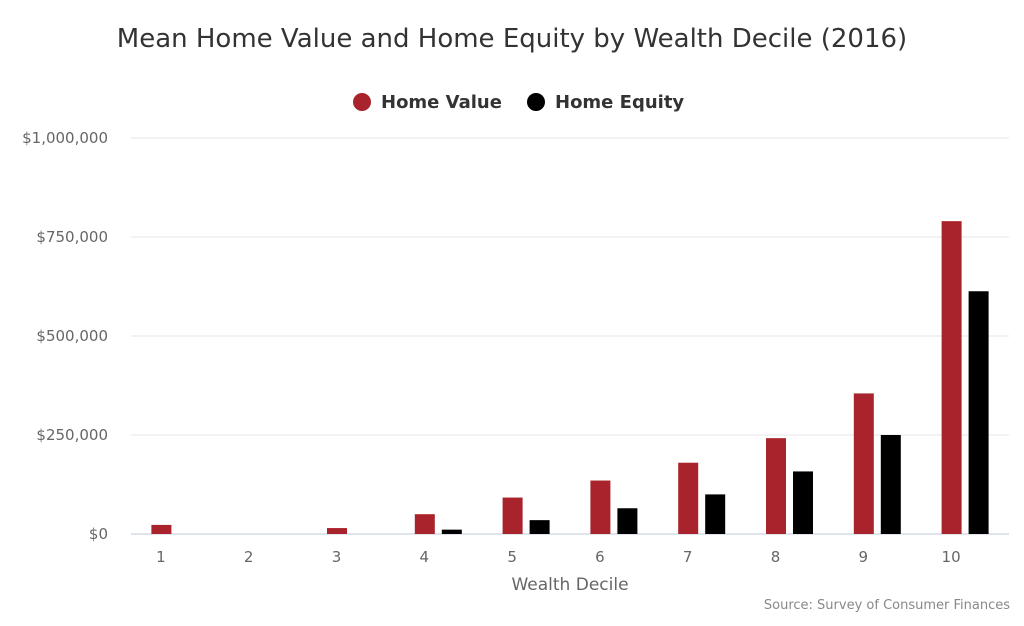 Image resolution: width=1024 pixels, height=626 pixels. What do you see at coordinates (887, 605) in the screenshot?
I see `source-note: Source: Survey of Consumer Finances` at bounding box center [887, 605].